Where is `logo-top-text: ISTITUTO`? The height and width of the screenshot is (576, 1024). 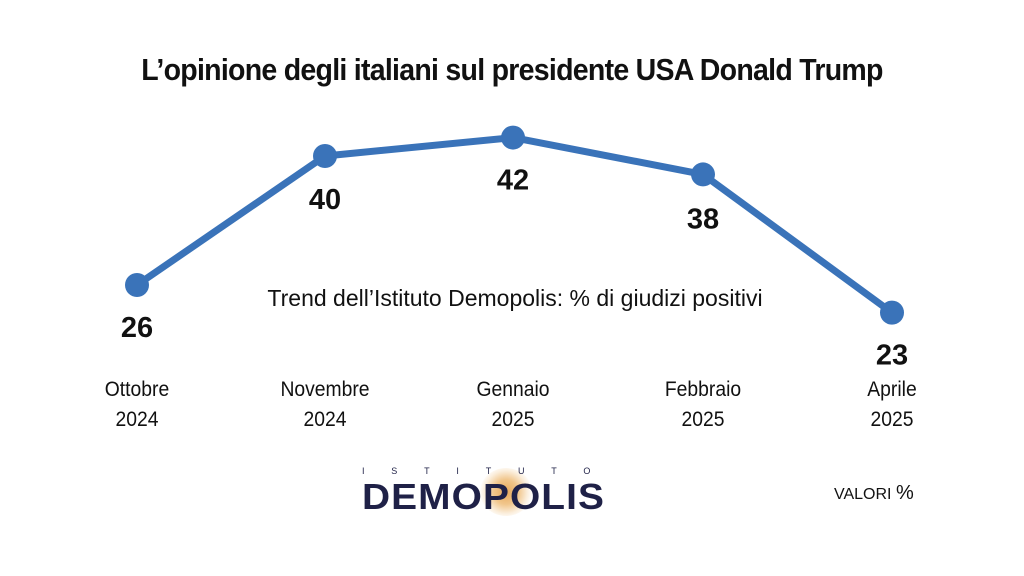
logo-top-text: ISTITUTO is located at coordinates (490, 471).